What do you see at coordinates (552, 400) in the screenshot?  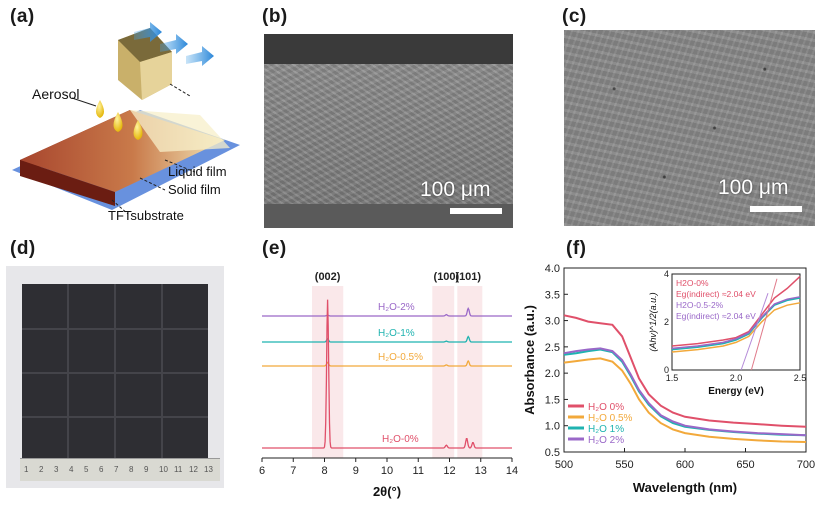 I see `y-tick-label: 1.5` at bounding box center [552, 400].